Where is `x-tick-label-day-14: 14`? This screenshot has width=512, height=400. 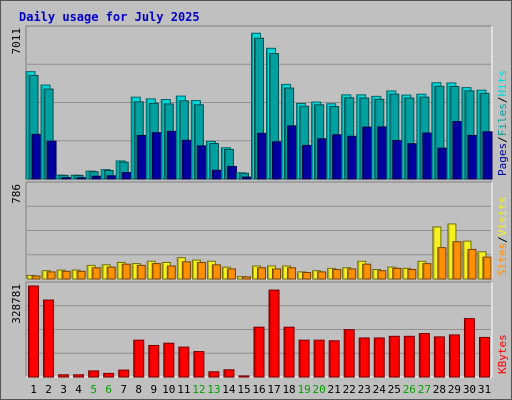 x-tick-label-day-14: 14 is located at coordinates (229, 389).